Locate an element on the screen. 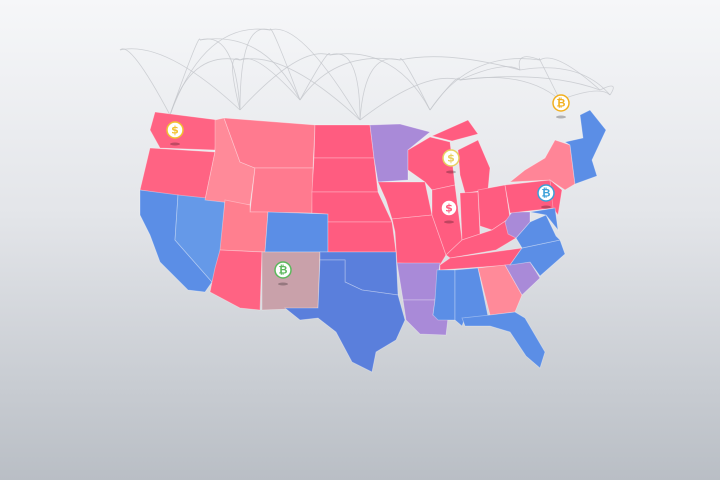 This screenshot has height=480, width=720. state-mi-upper is located at coordinates (454, 130).